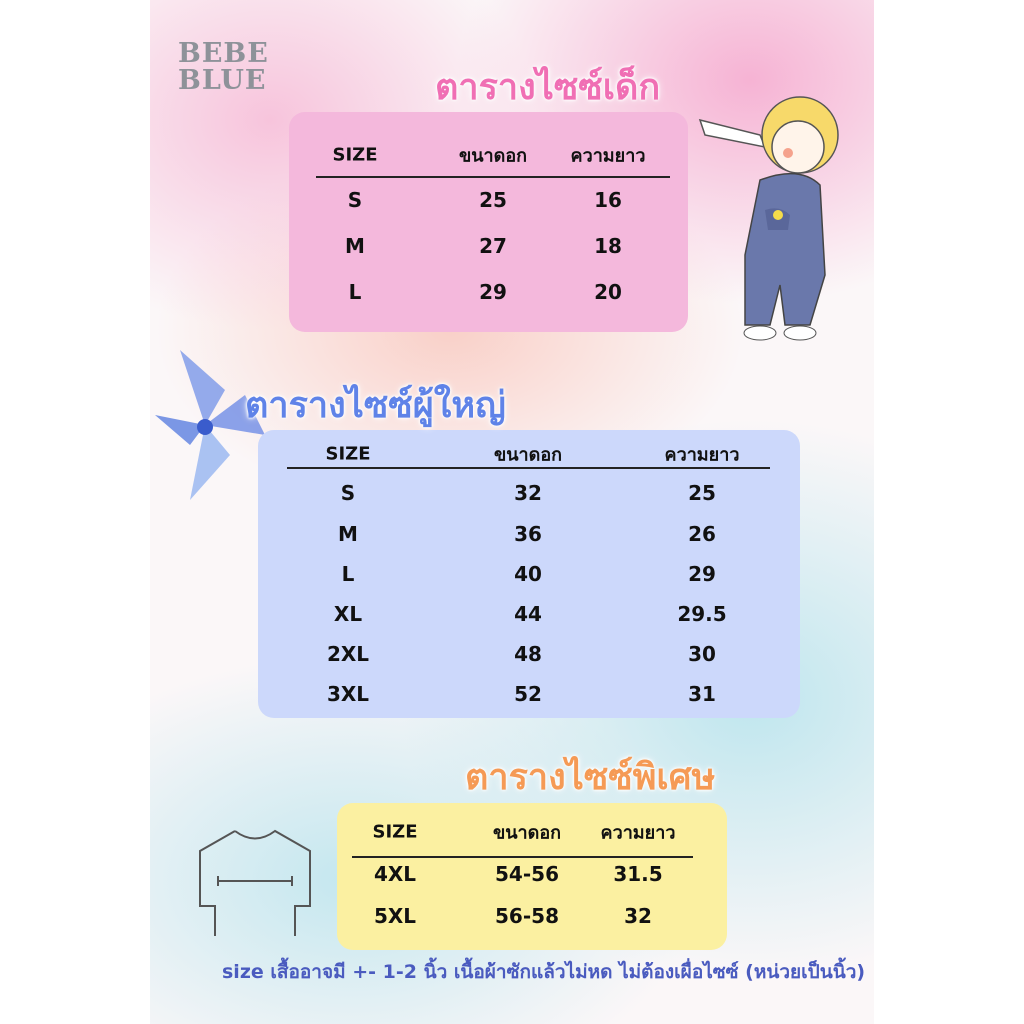 This screenshot has width=1024, height=1024. I want to click on adult-table-cell: 29.5, so click(702, 614).